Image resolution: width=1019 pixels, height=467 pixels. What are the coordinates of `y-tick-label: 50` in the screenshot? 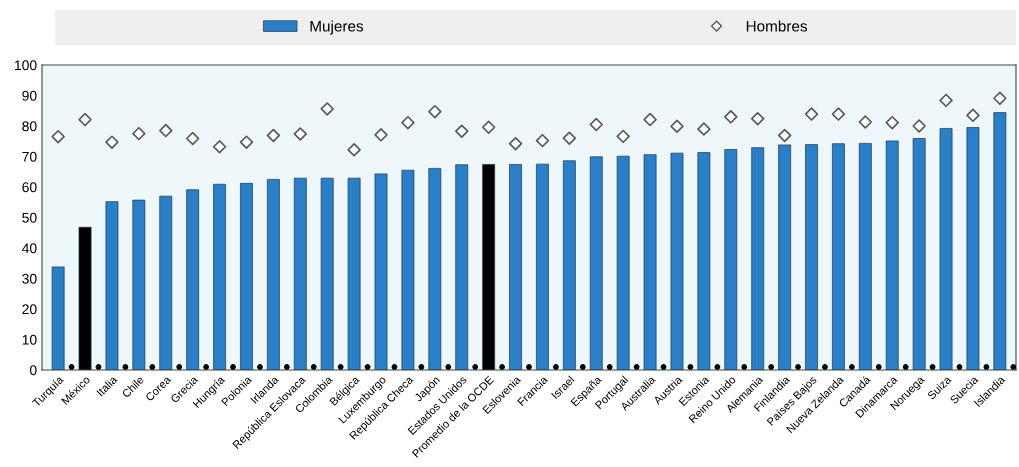 It's located at (29, 217).